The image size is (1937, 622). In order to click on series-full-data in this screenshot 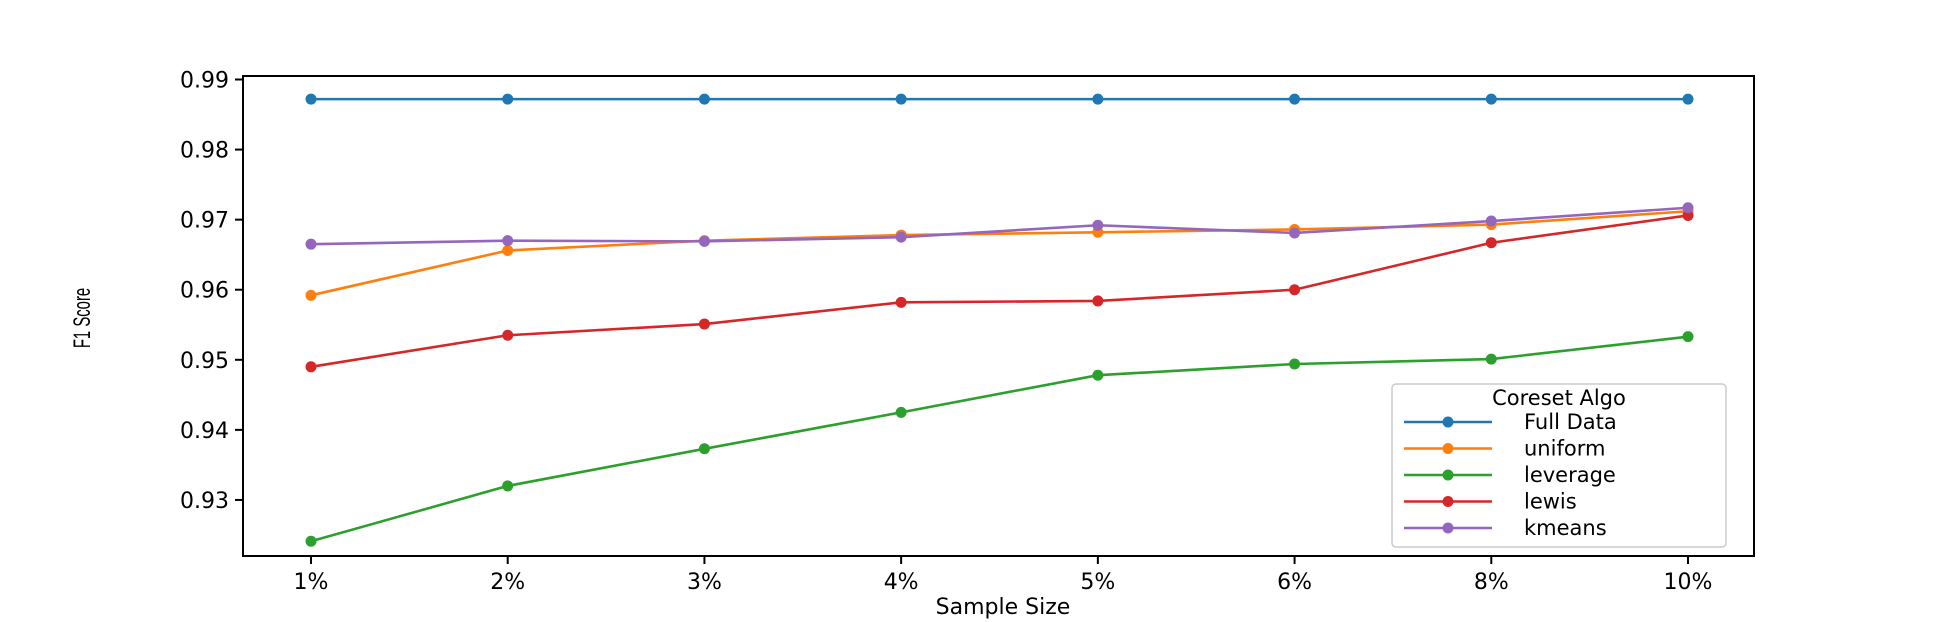, I will do `click(999, 99)`.